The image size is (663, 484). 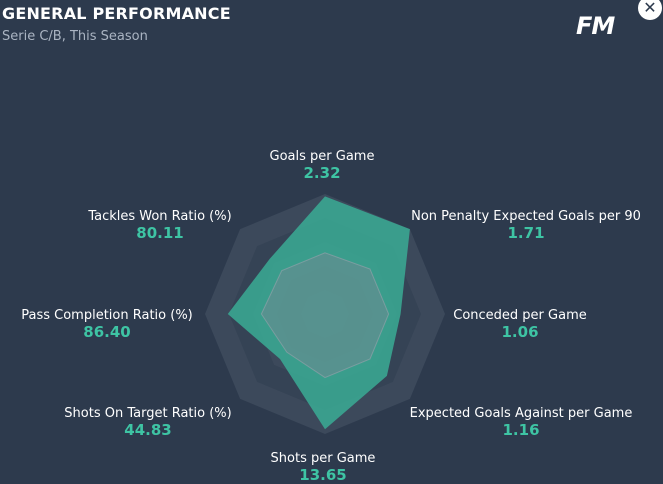 What do you see at coordinates (148, 413) in the screenshot?
I see `metric-name: Shots On Target Ratio (%)` at bounding box center [148, 413].